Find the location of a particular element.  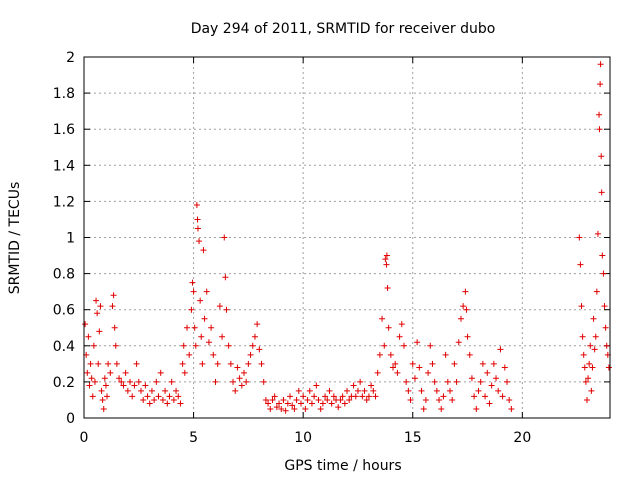

x-tick-label: 0 is located at coordinates (84, 438).